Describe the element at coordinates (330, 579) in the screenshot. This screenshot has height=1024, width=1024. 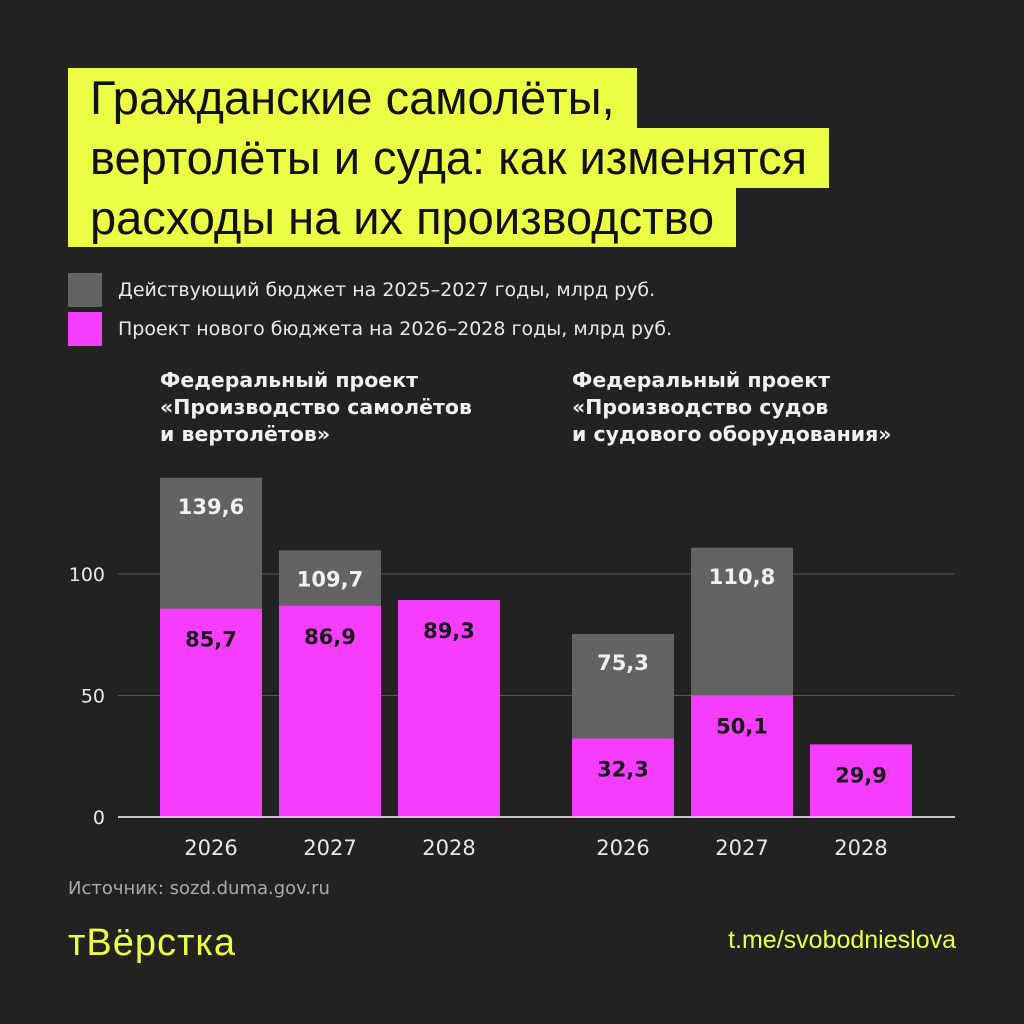
I see `data-label-current: 109,7` at that location.